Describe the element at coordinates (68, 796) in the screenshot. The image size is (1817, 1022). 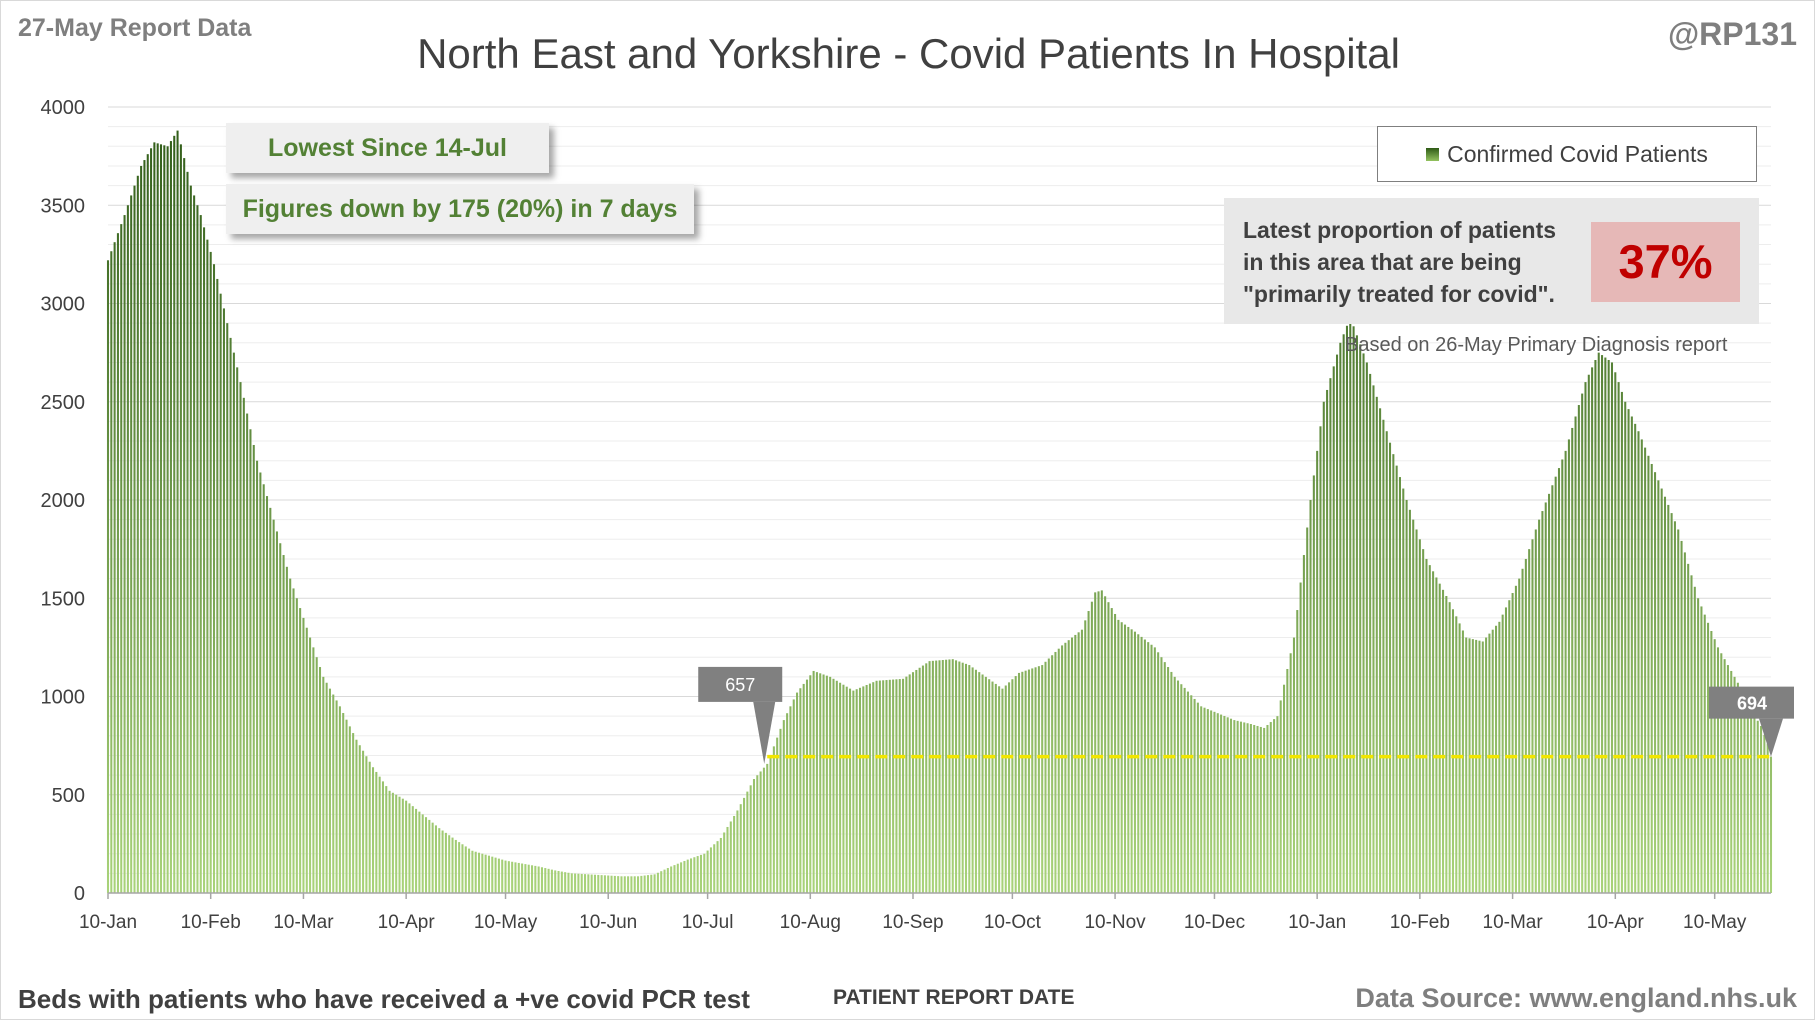
I see `y-tick-label: 500` at that location.